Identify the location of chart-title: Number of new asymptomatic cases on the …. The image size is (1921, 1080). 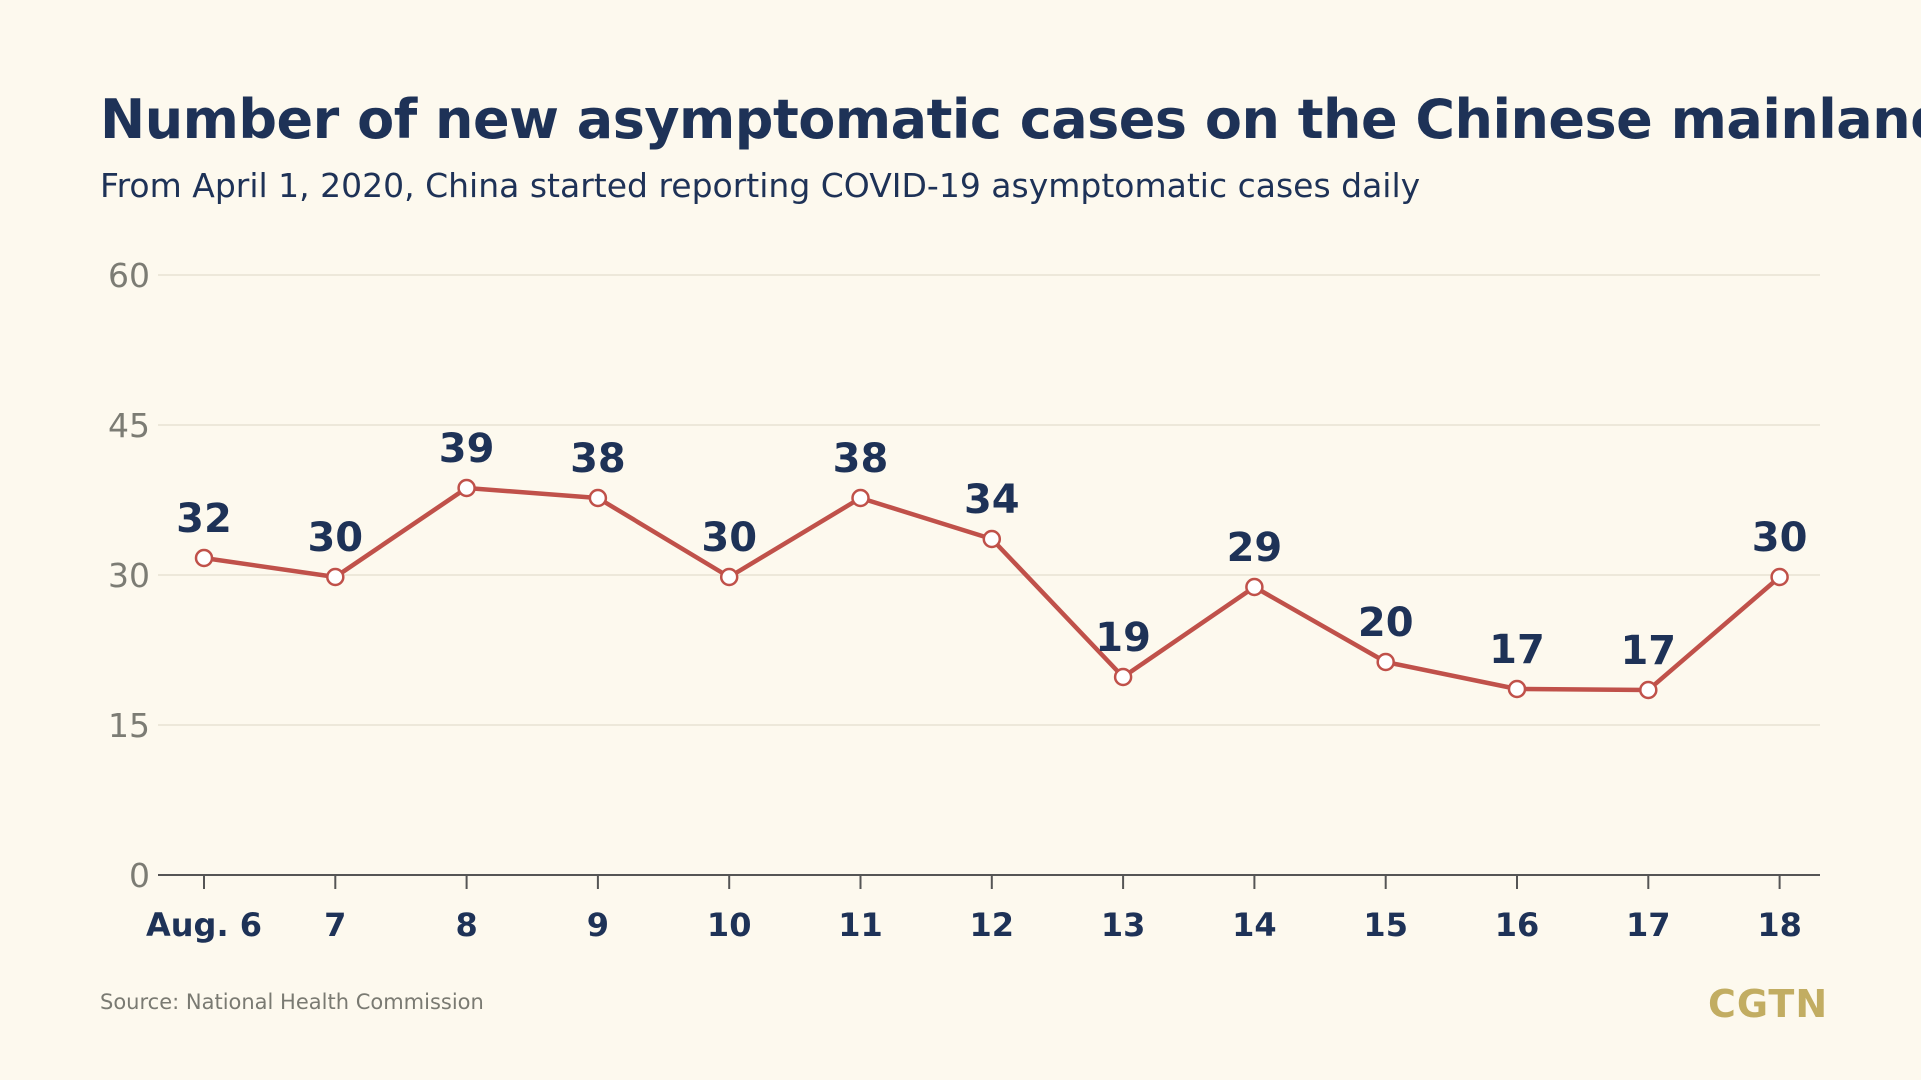
(1010, 119).